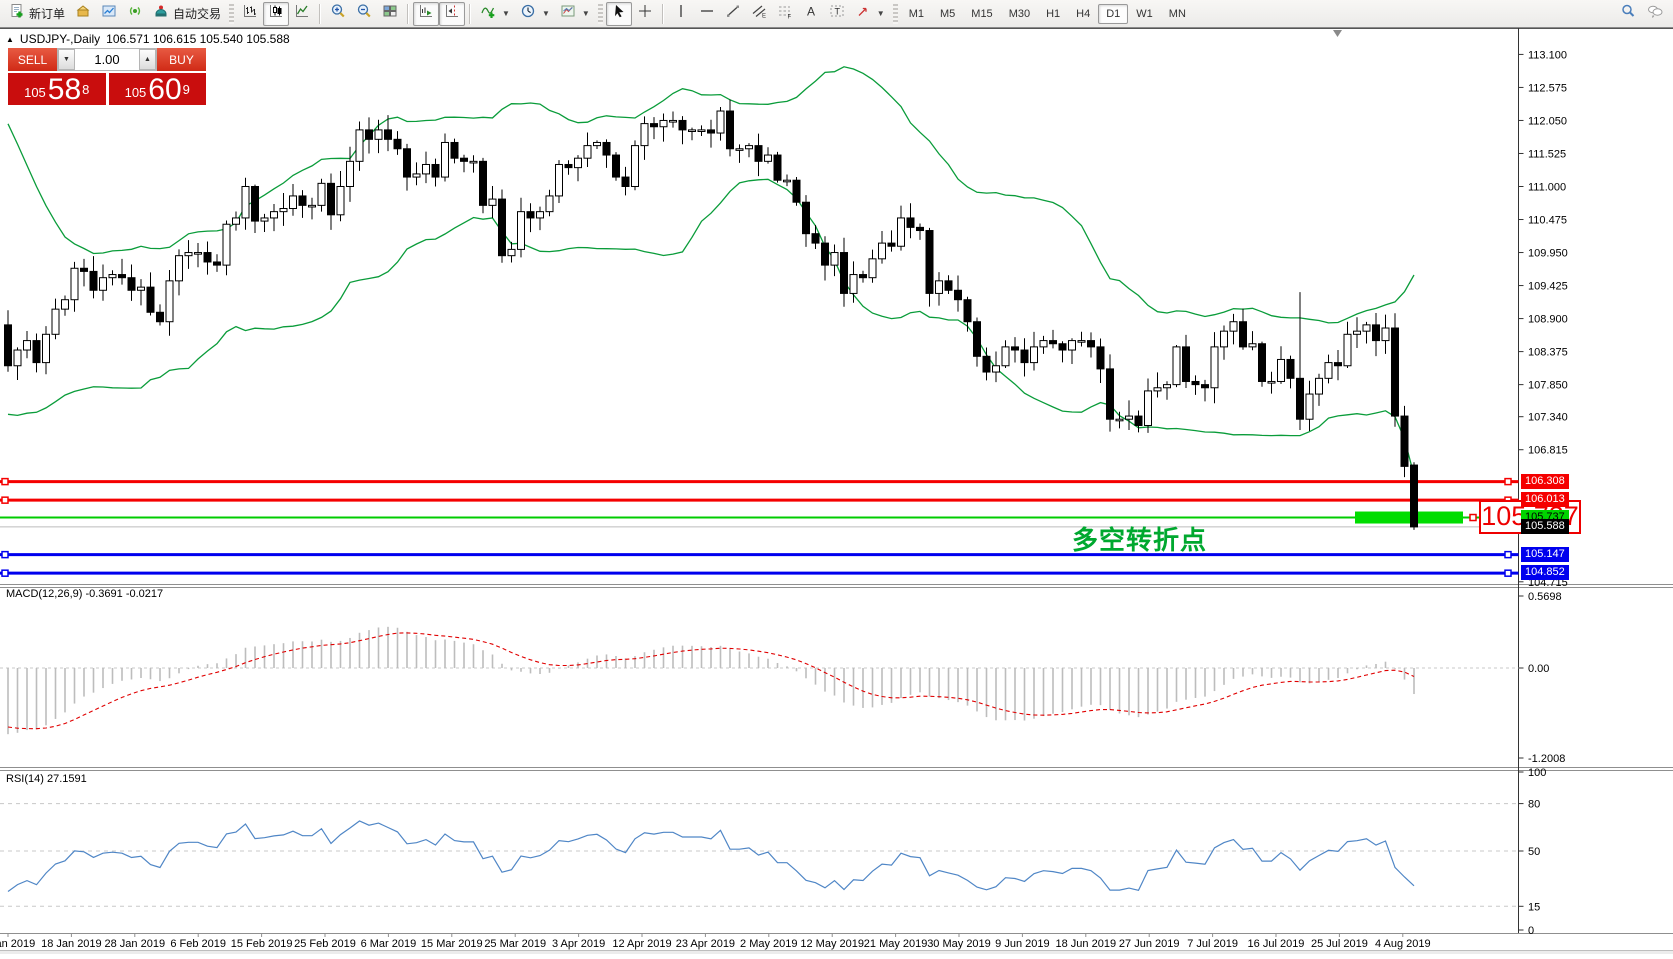 The width and height of the screenshot is (1673, 959). I want to click on callout-anchor, so click(1473, 517).